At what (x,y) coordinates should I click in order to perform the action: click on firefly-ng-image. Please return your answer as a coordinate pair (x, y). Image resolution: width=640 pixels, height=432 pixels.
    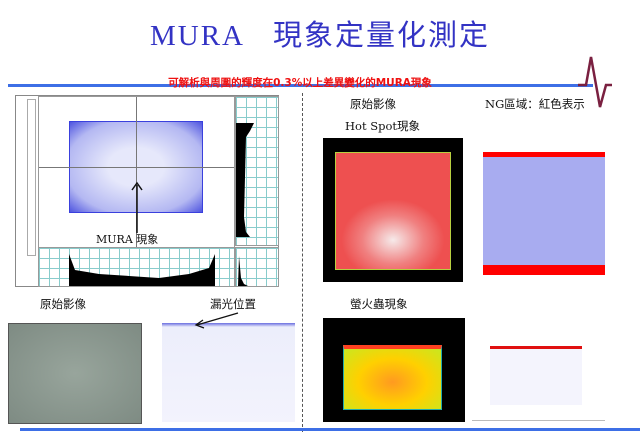
    Looking at the image, I should click on (536, 375).